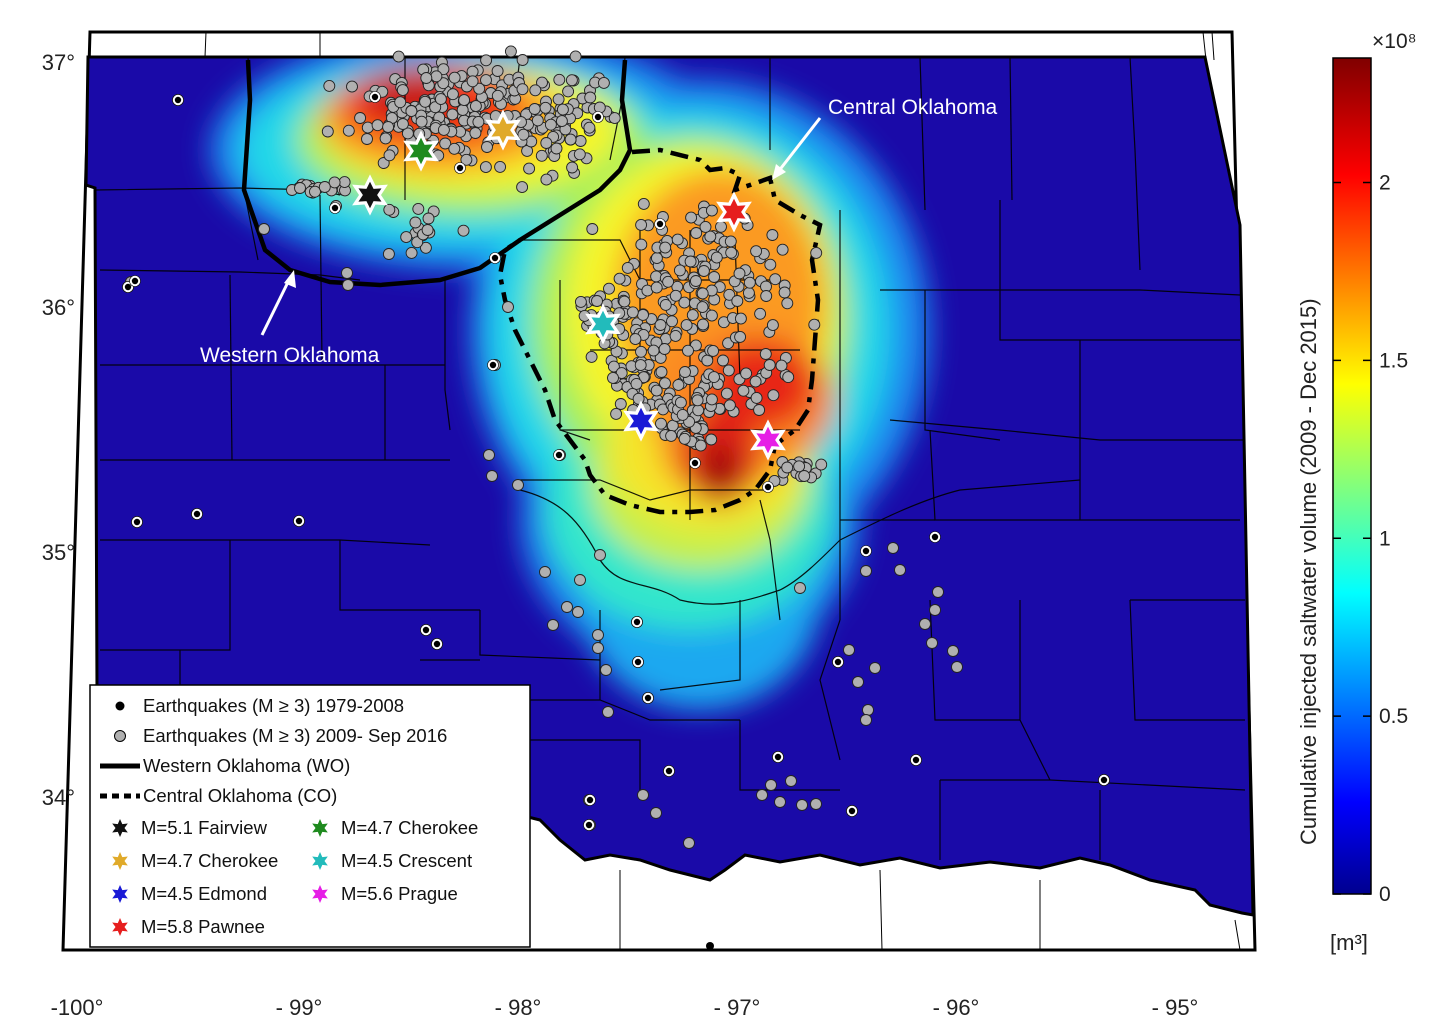 Image resolution: width=1440 pixels, height=1035 pixels. Describe the element at coordinates (204, 827) in the screenshot. I see `legend-star-fairview: M=5.1 Fairview` at that location.